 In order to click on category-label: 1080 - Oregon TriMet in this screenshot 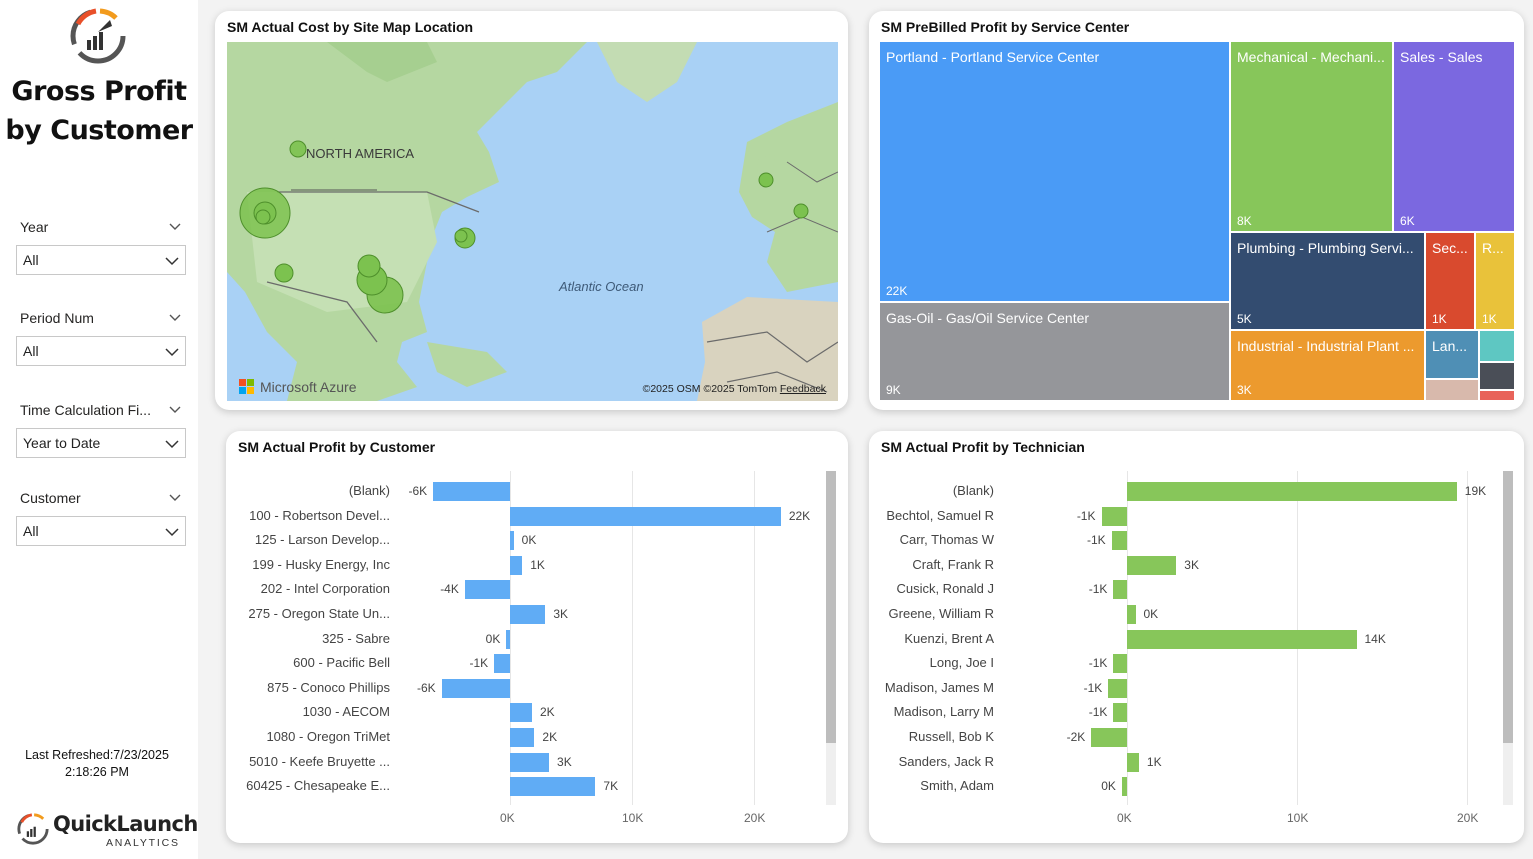, I will do `click(328, 736)`.